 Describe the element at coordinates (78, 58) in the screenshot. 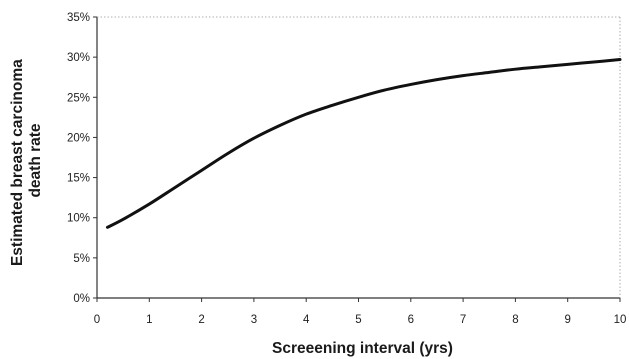

I see `y-tick-label: 30%` at that location.